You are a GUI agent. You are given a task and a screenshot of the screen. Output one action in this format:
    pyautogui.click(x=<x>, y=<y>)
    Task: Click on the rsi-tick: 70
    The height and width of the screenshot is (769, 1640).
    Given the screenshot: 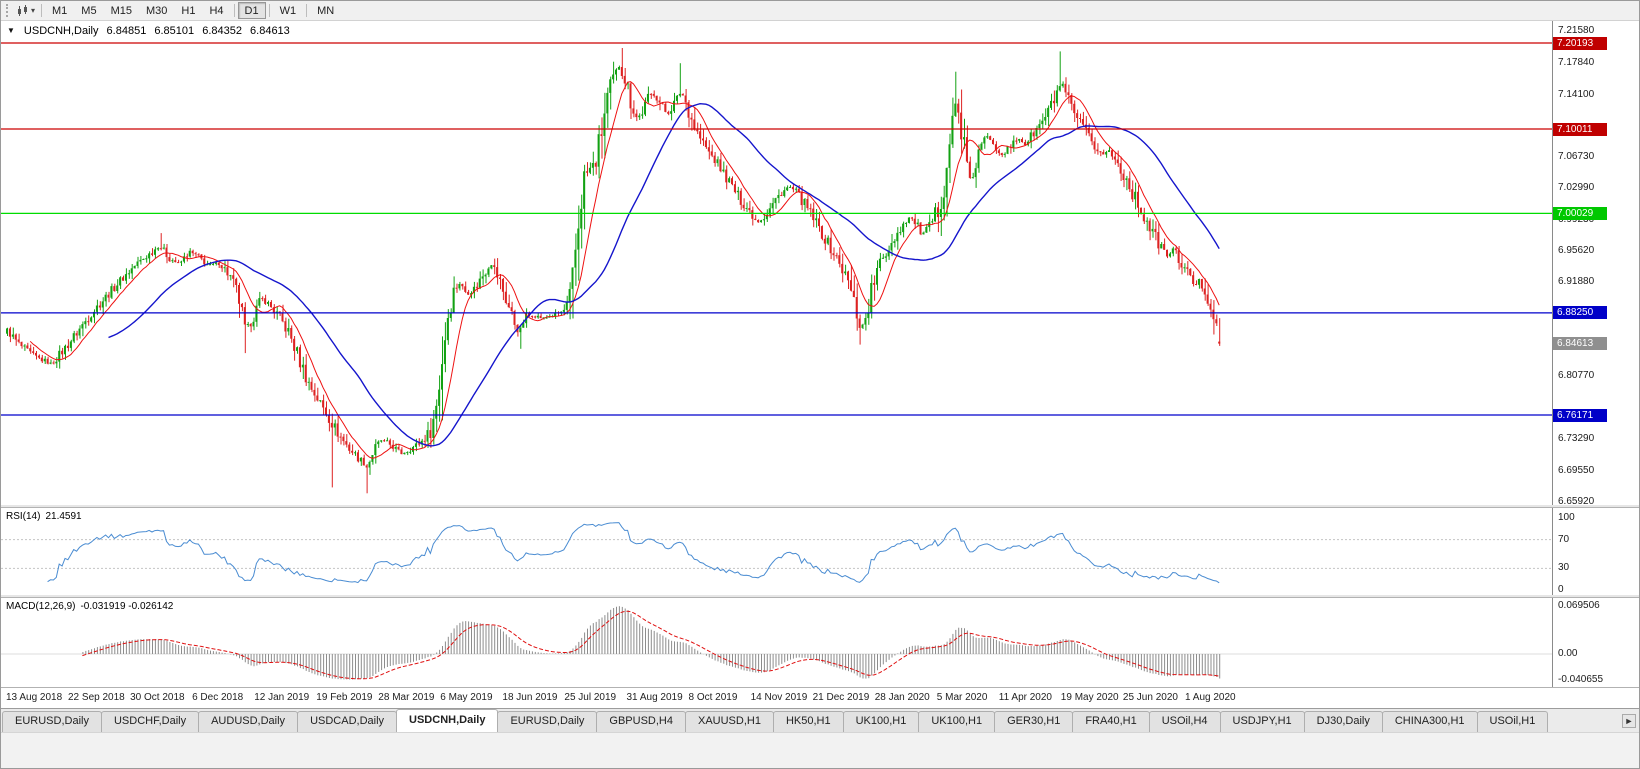 What is the action you would take?
    pyautogui.click(x=1564, y=539)
    